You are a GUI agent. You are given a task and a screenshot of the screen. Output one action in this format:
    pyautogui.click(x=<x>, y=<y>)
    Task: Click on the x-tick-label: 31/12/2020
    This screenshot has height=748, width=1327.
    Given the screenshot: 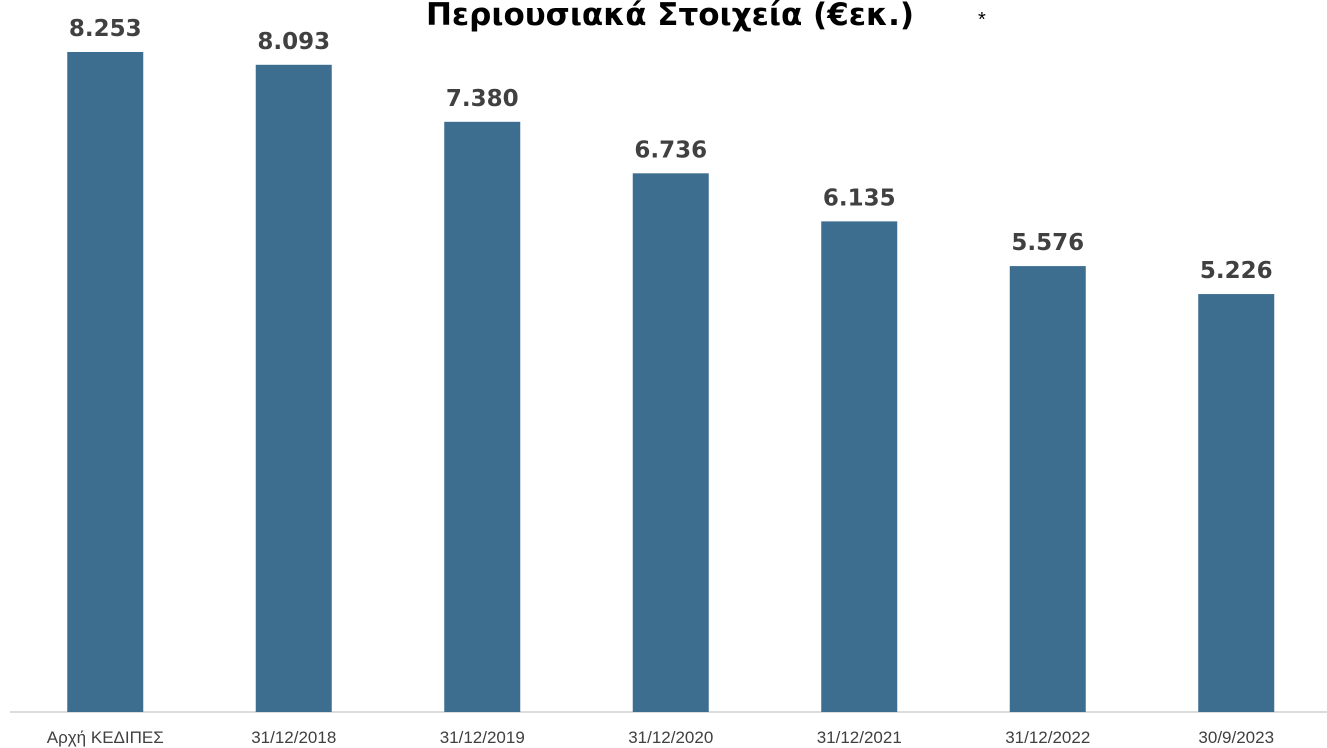 What is the action you would take?
    pyautogui.click(x=670, y=737)
    